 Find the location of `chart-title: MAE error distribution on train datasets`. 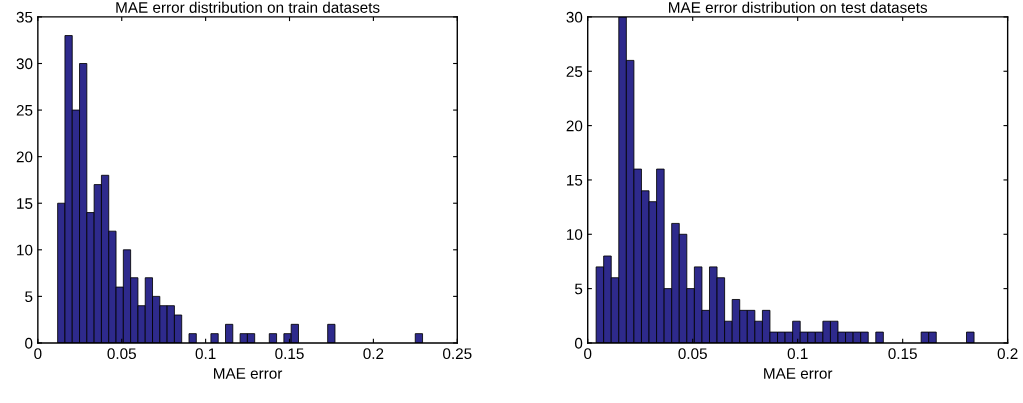

chart-title: MAE error distribution on train datasets is located at coordinates (248, 7).